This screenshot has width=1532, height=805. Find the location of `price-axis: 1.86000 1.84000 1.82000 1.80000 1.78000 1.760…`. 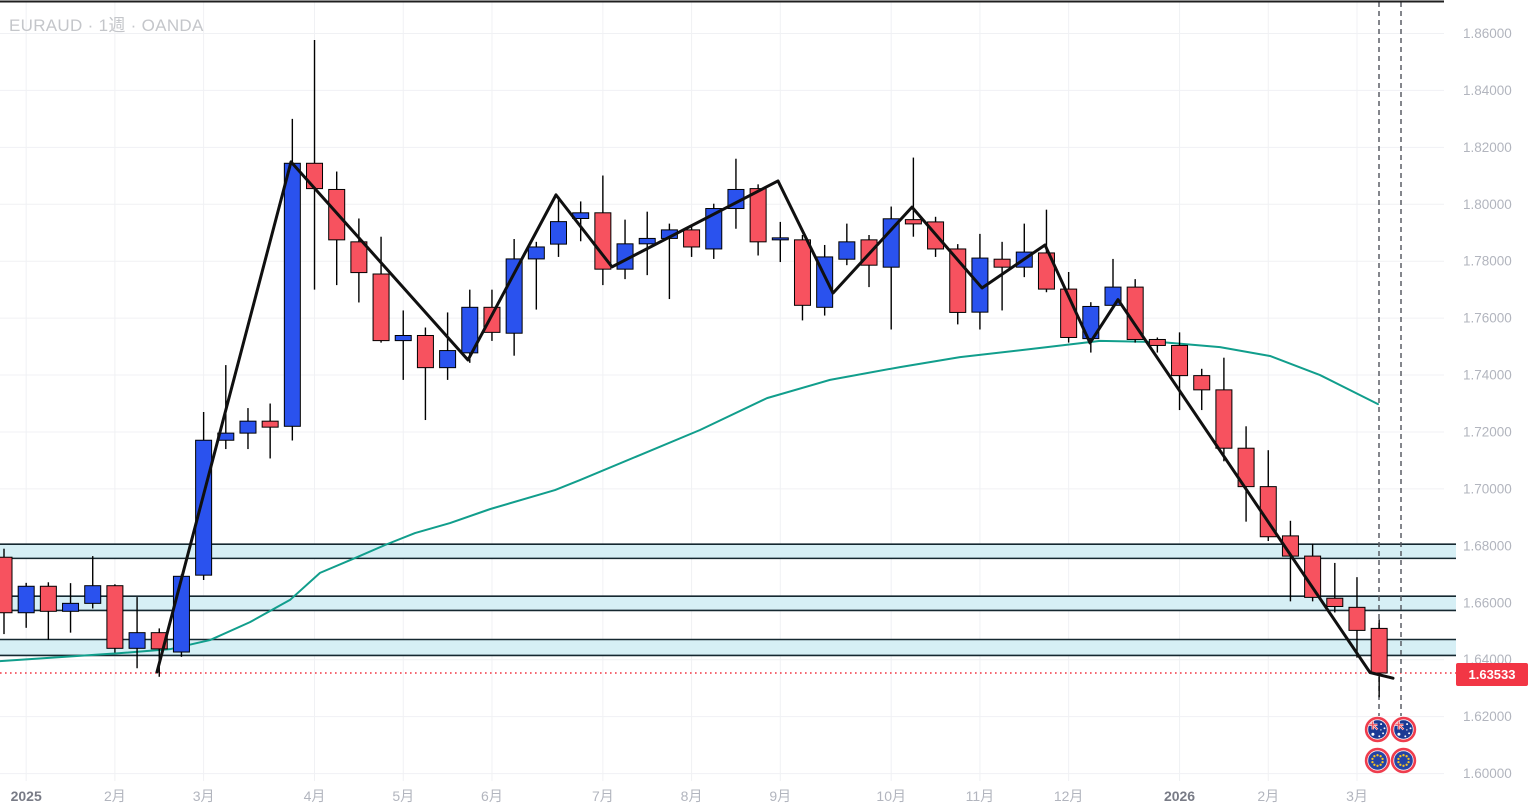

price-axis: 1.86000 1.84000 1.82000 1.80000 1.78000 1.760… is located at coordinates (1487, 403).